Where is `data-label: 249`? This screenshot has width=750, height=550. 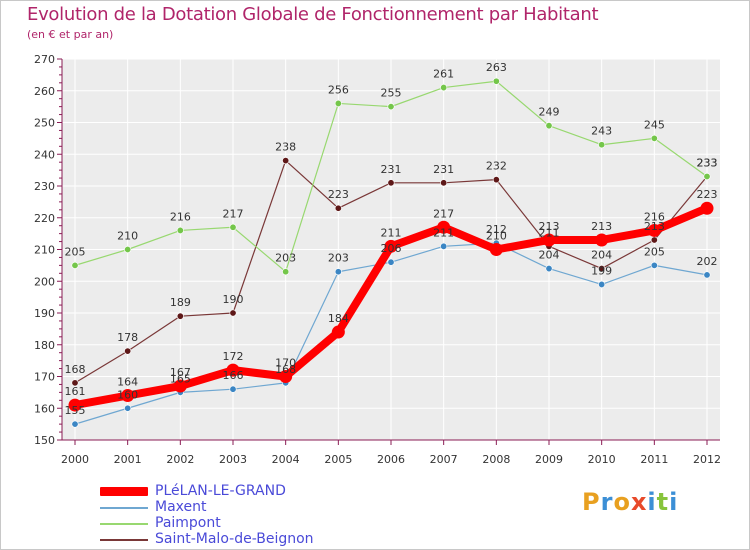
data-label: 249 is located at coordinates (549, 112).